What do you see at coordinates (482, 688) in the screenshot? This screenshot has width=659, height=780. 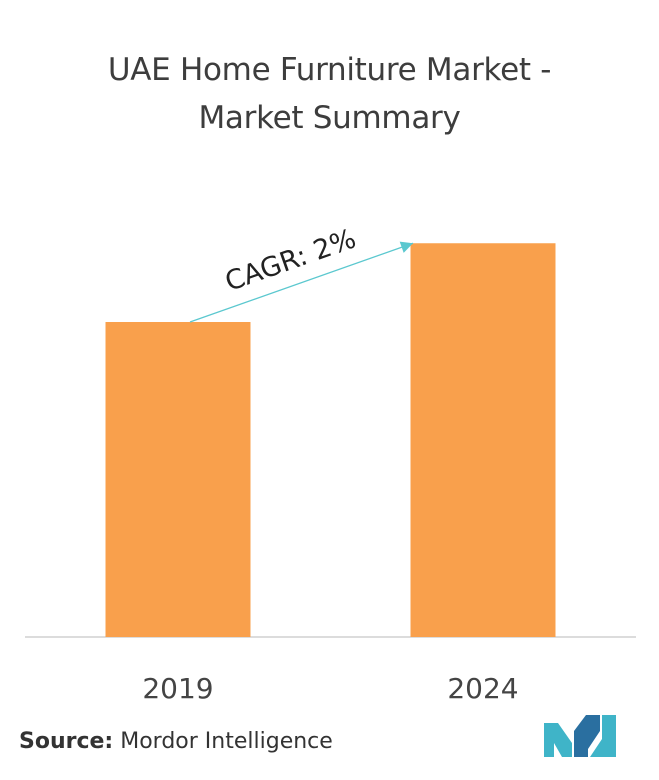 I see `x-tick-label-2024: 2024` at bounding box center [482, 688].